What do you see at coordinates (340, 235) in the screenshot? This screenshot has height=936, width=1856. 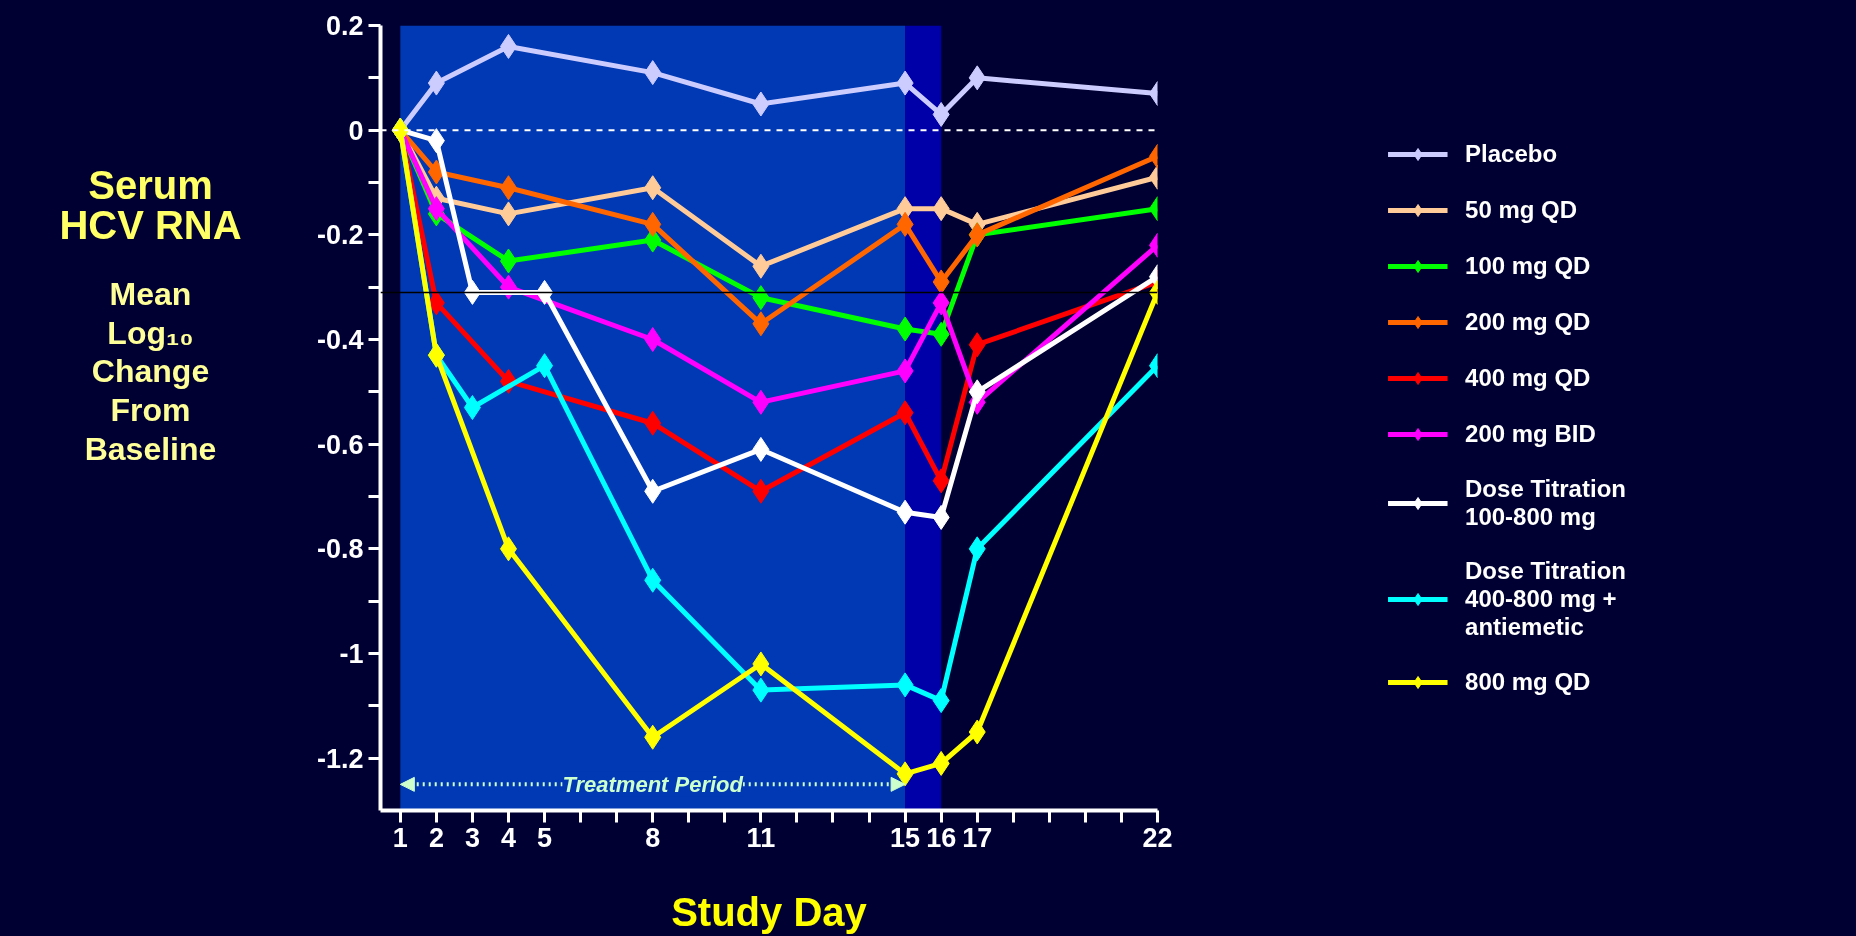 I see `y-tick-label: -0.2` at bounding box center [340, 235].